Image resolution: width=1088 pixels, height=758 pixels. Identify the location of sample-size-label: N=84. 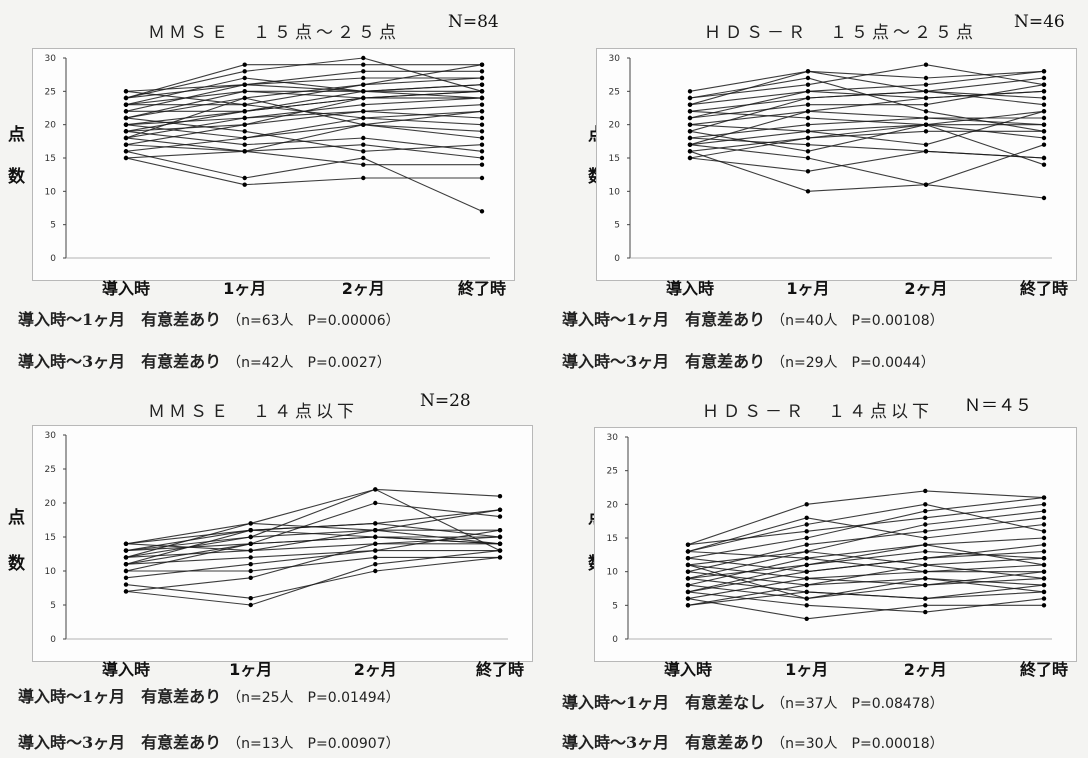
(473, 22).